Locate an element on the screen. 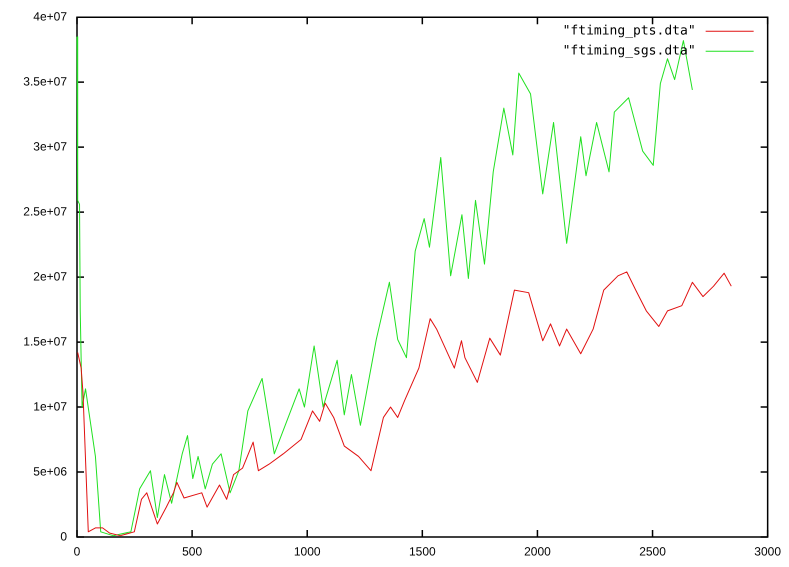  x-tick-label: 2000 is located at coordinates (538, 551).